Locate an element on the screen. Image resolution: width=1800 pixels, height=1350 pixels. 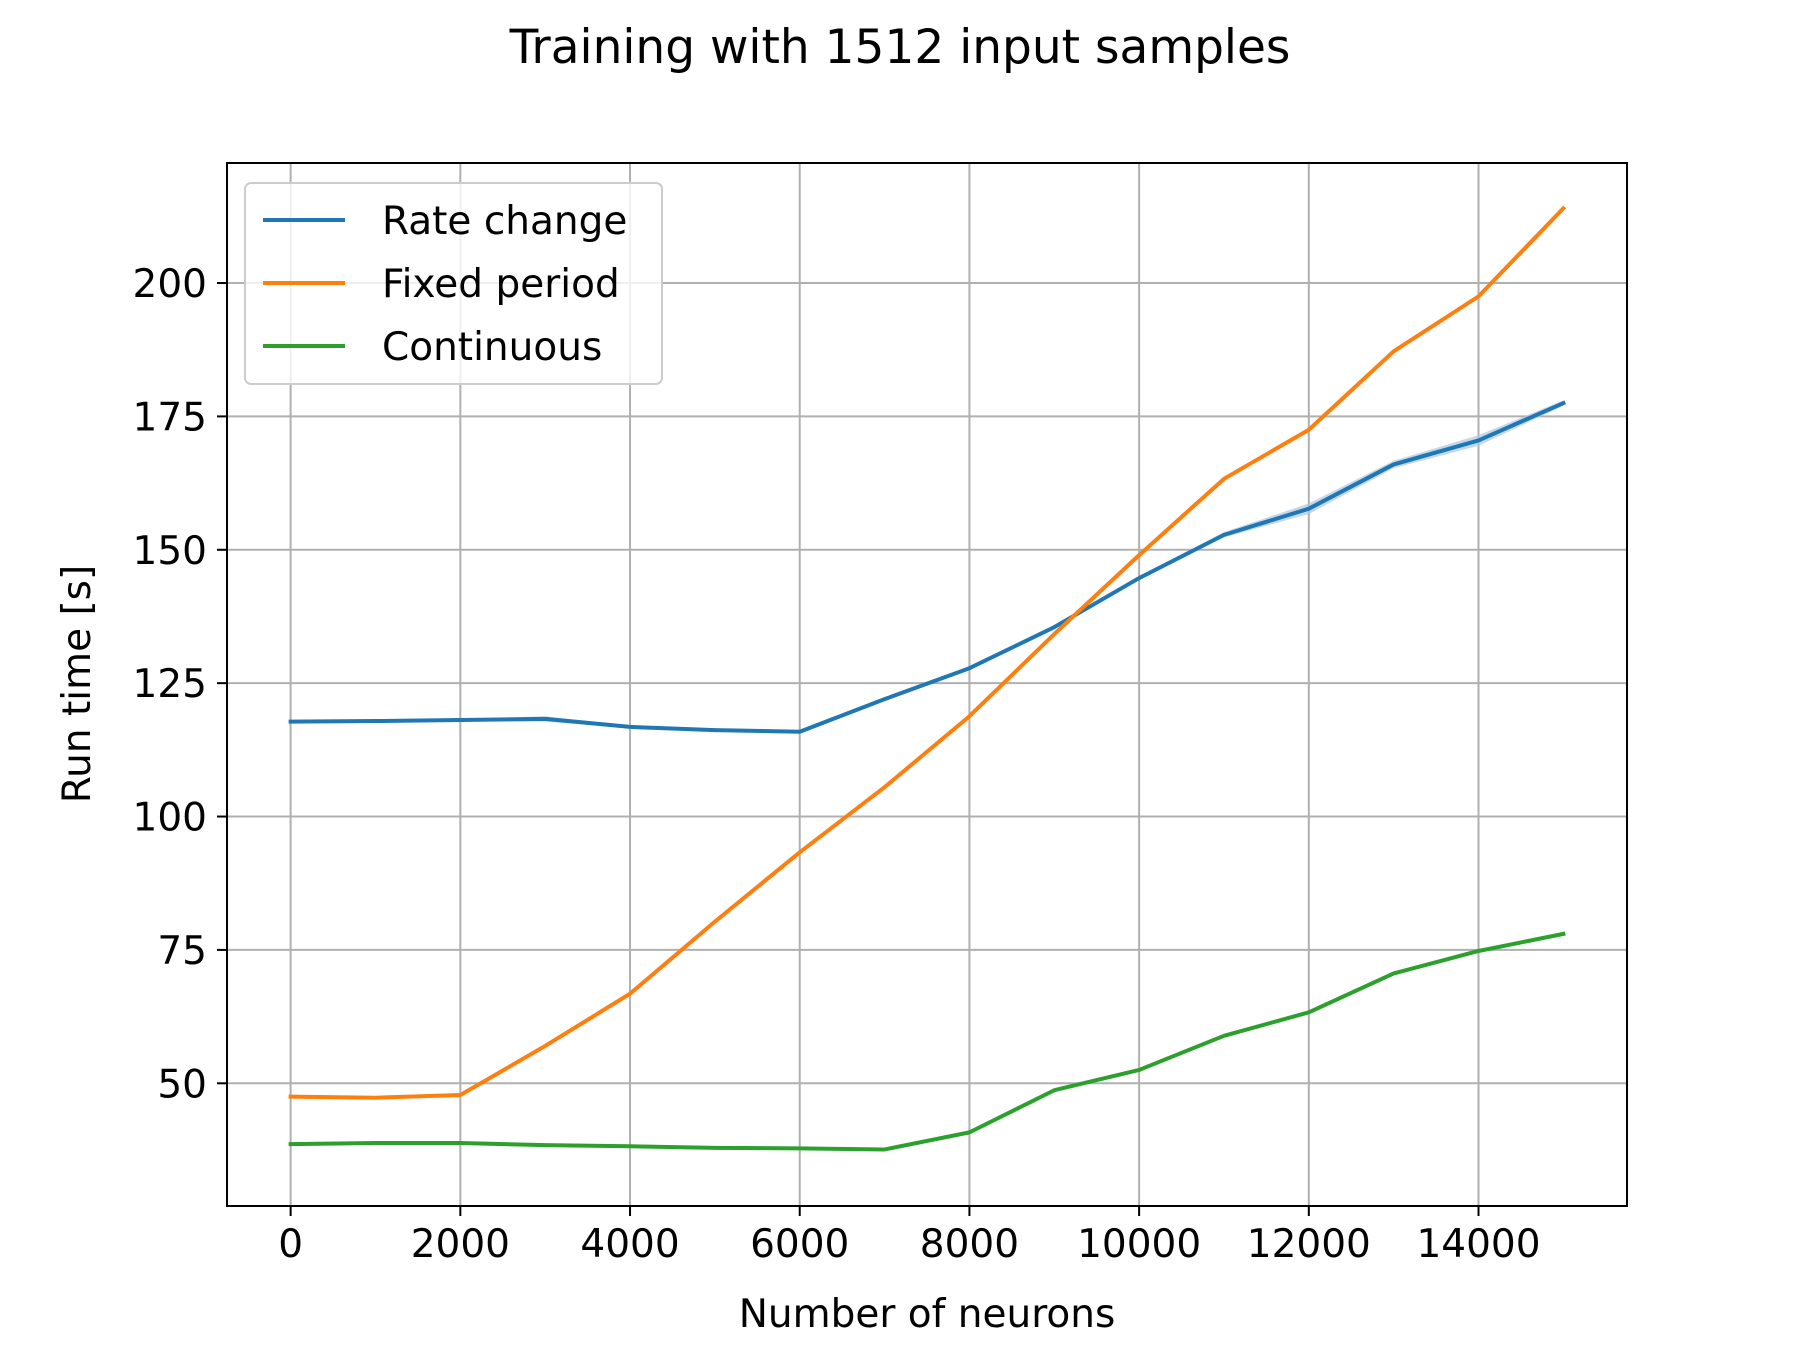
y-axis: 50 75 100 125 150 175 200 is located at coordinates (180, 684).